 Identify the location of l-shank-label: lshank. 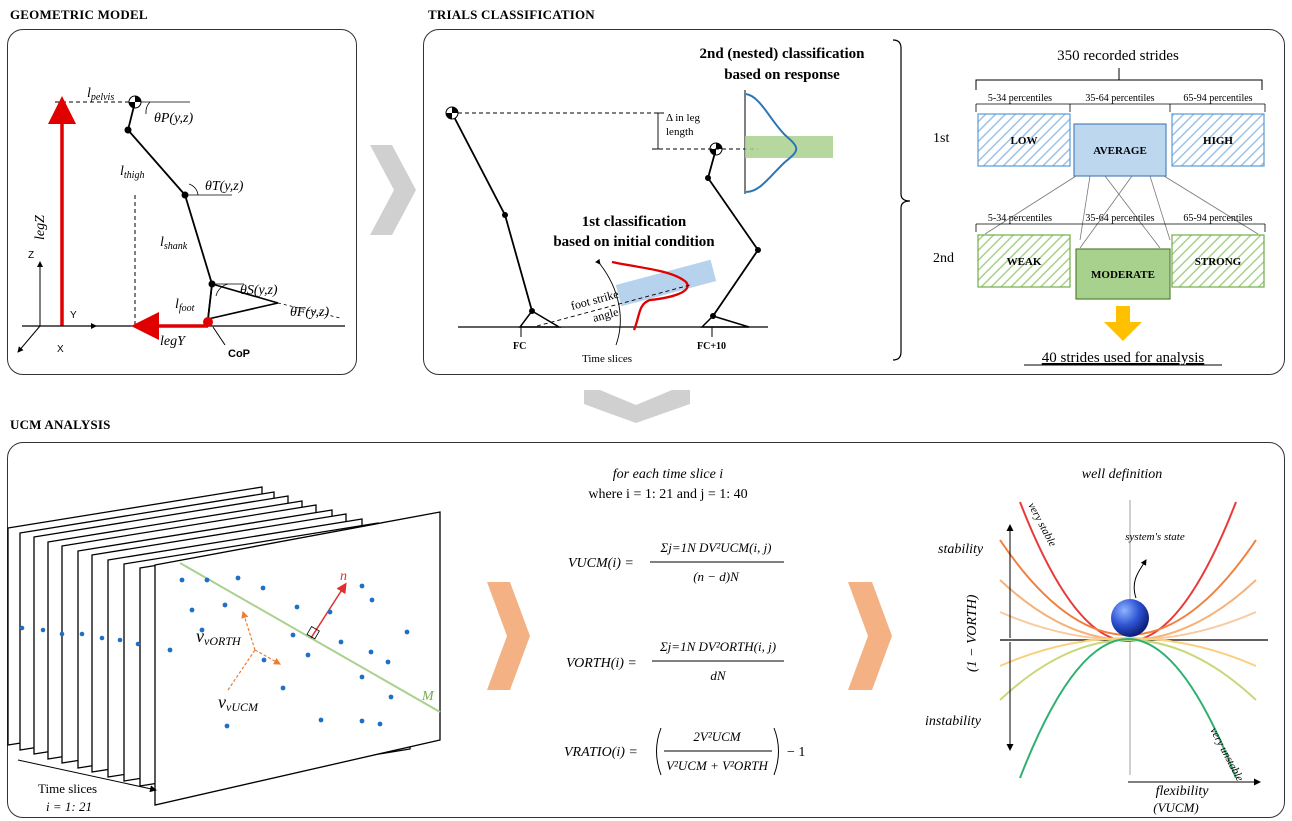
(174, 243).